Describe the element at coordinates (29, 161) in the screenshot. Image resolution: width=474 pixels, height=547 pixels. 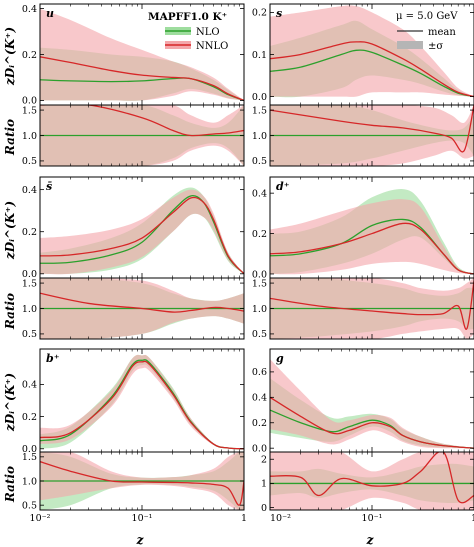
I see `panel-0-ratio-ytick-label-0: 0.5` at that location.